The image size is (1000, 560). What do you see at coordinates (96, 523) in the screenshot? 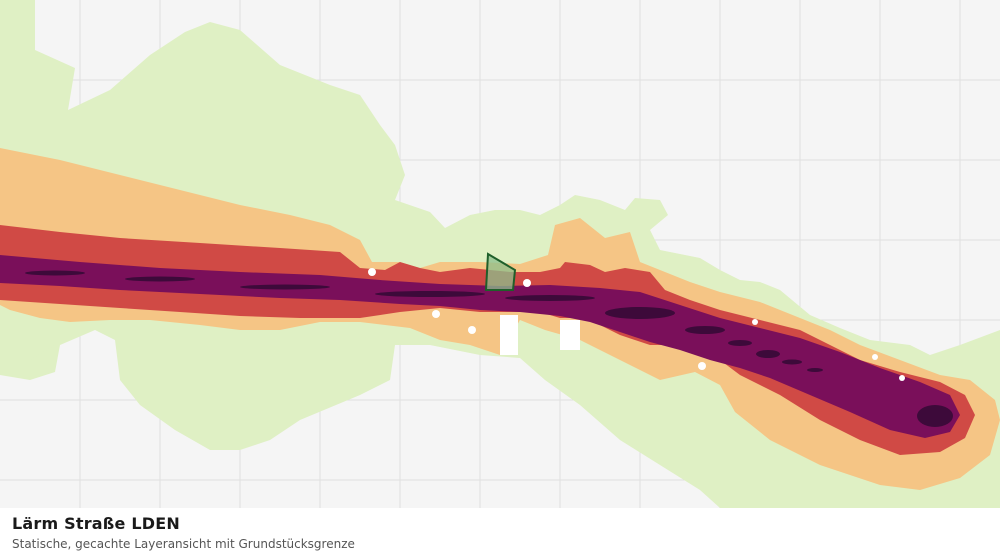
I see `layer-title: Lärm Straße LDEN` at bounding box center [96, 523].